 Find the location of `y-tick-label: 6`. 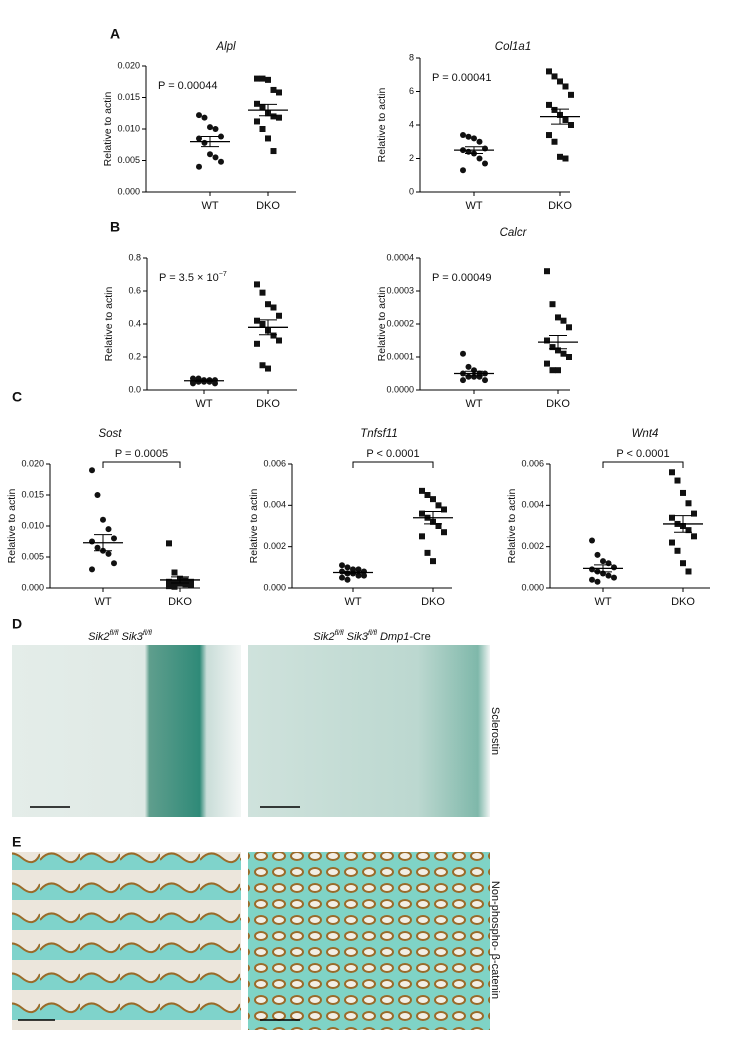

y-tick-label: 6 is located at coordinates (411, 91).